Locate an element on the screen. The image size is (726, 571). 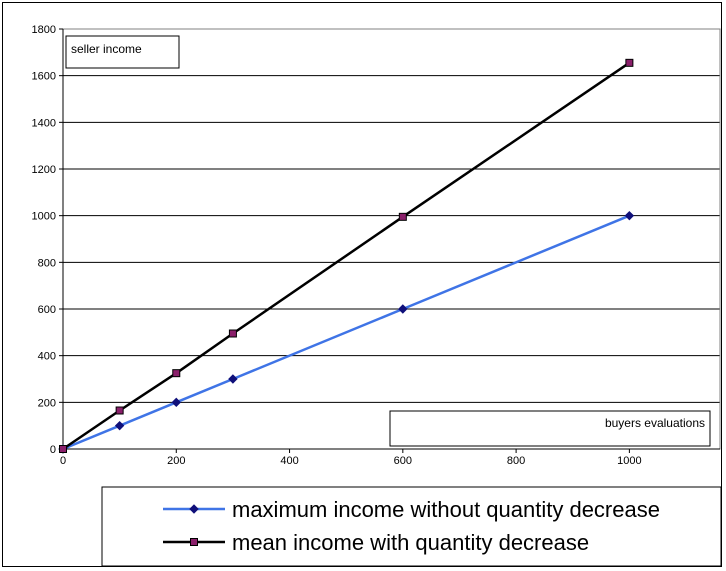
ylabel-box: seller income is located at coordinates (122, 52).